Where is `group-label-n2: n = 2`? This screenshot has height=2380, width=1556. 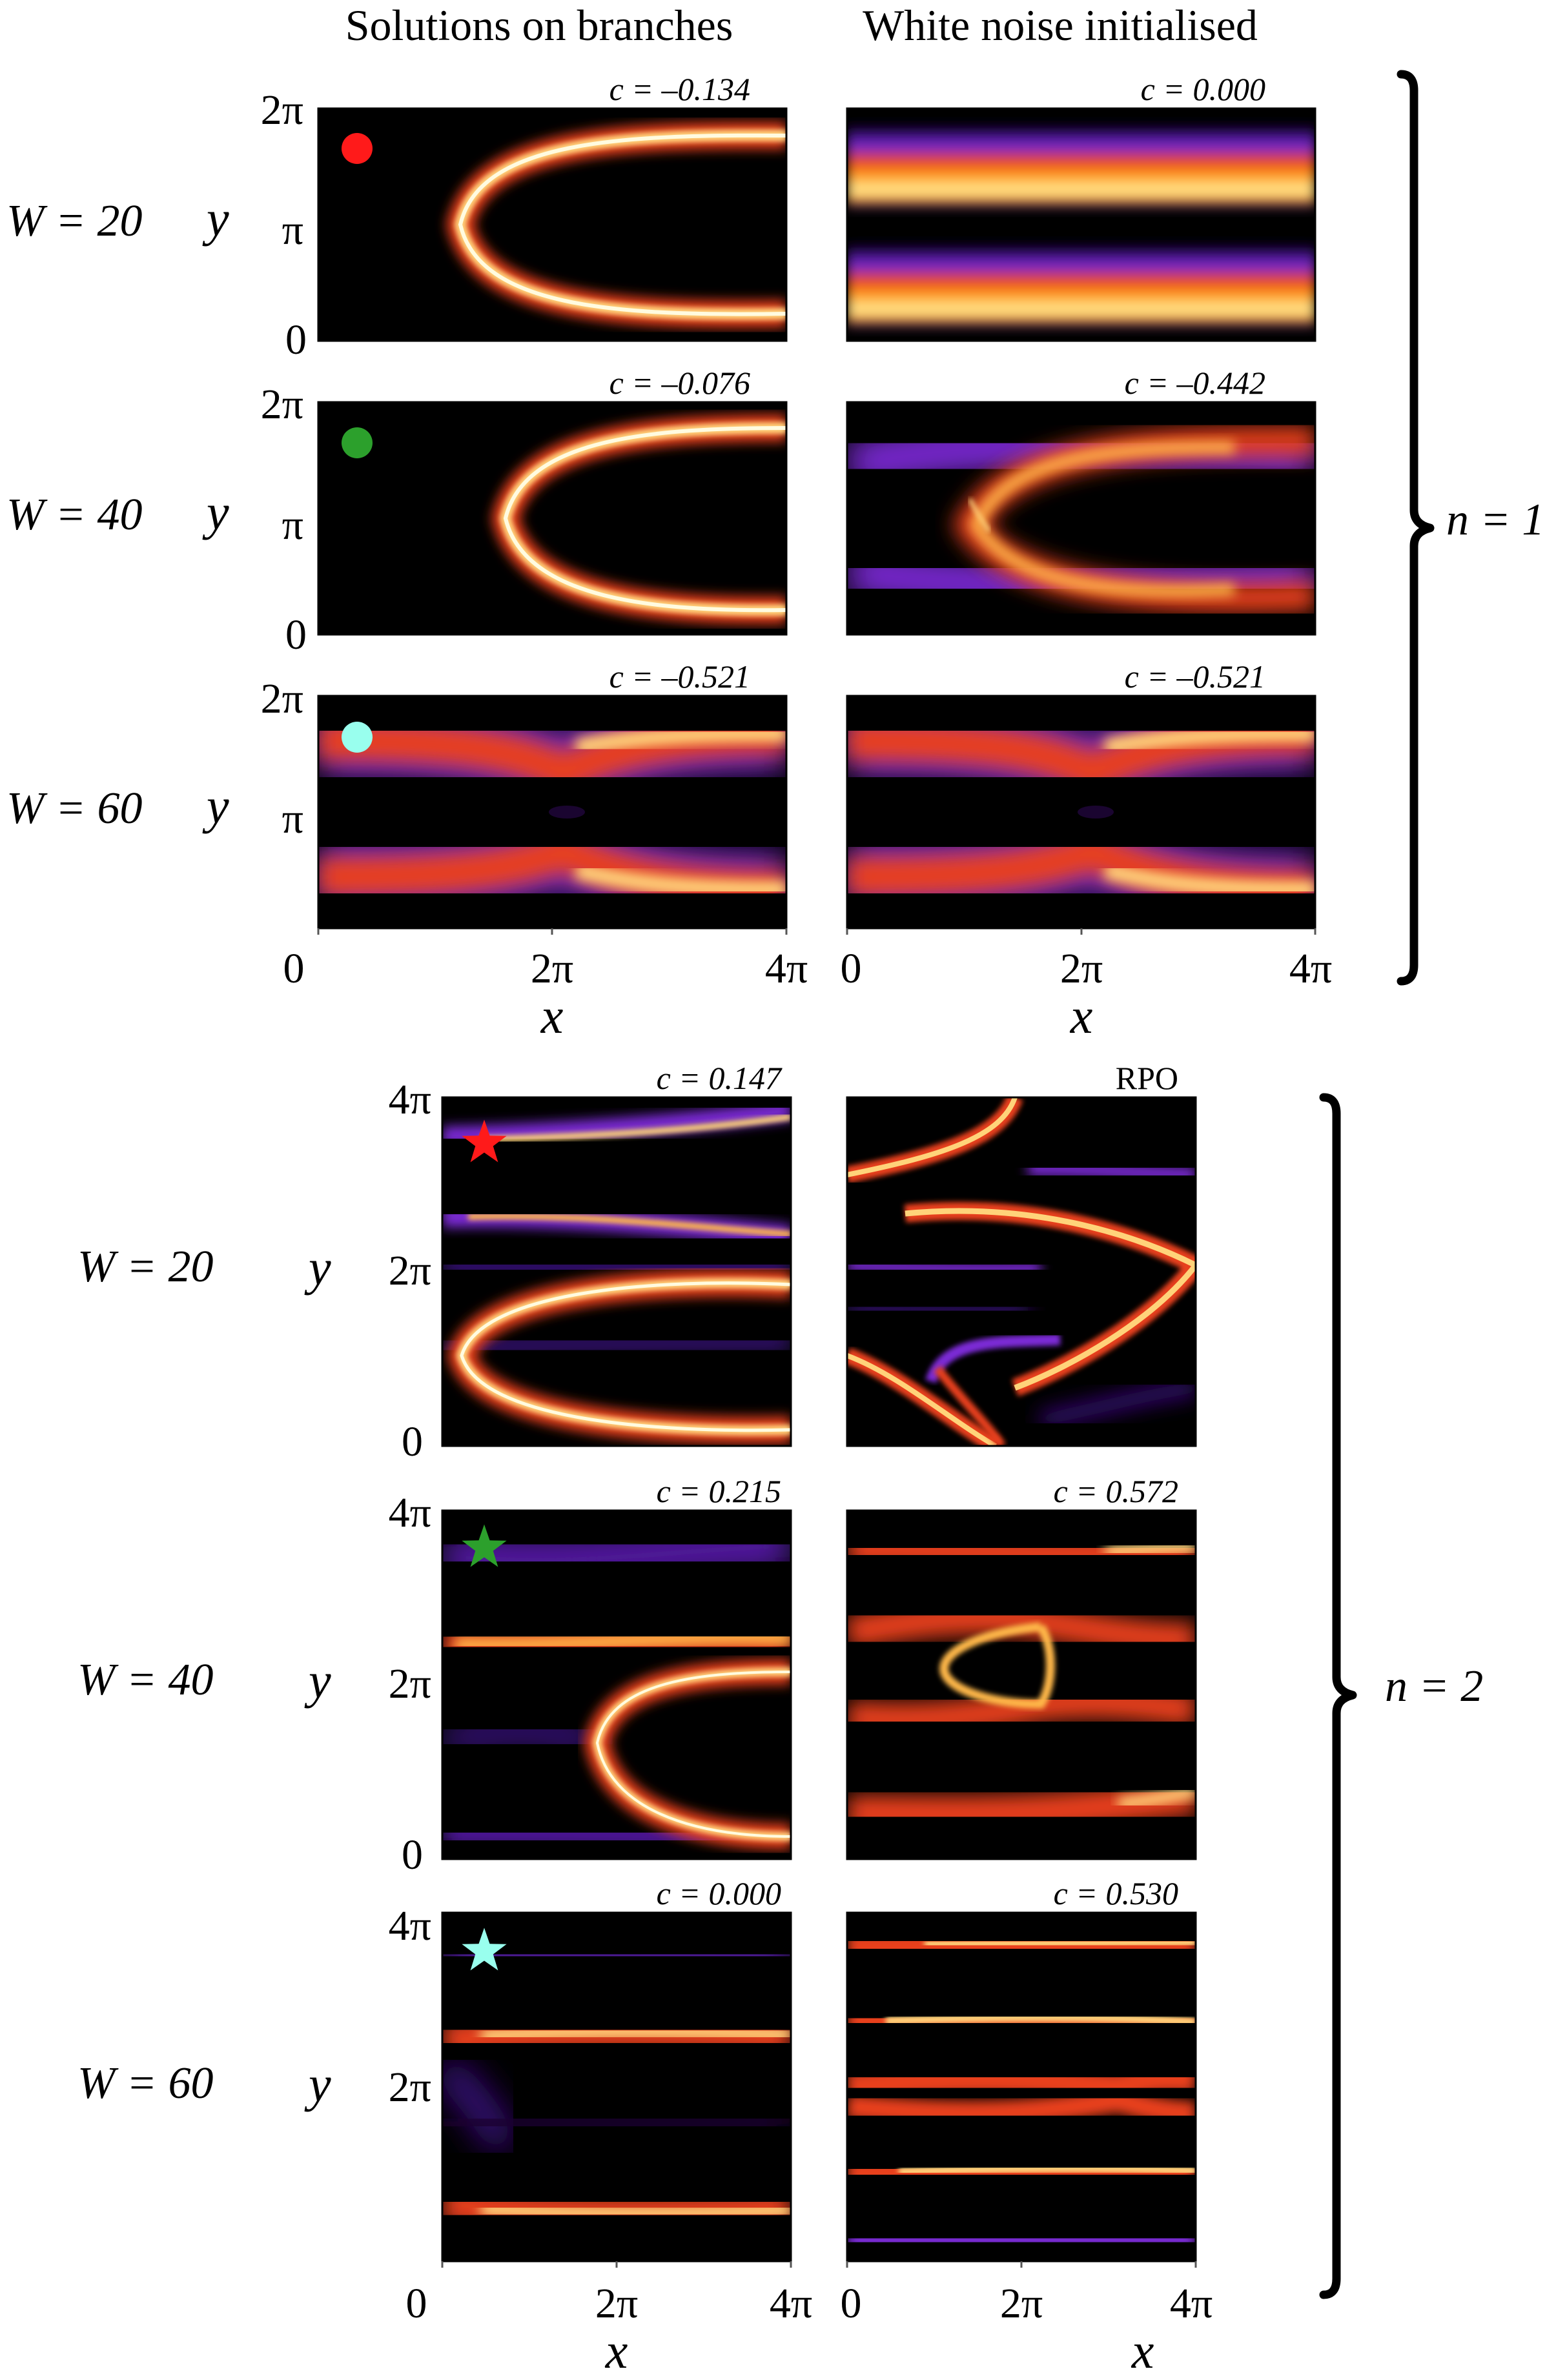 group-label-n2: n = 2 is located at coordinates (1434, 1686).